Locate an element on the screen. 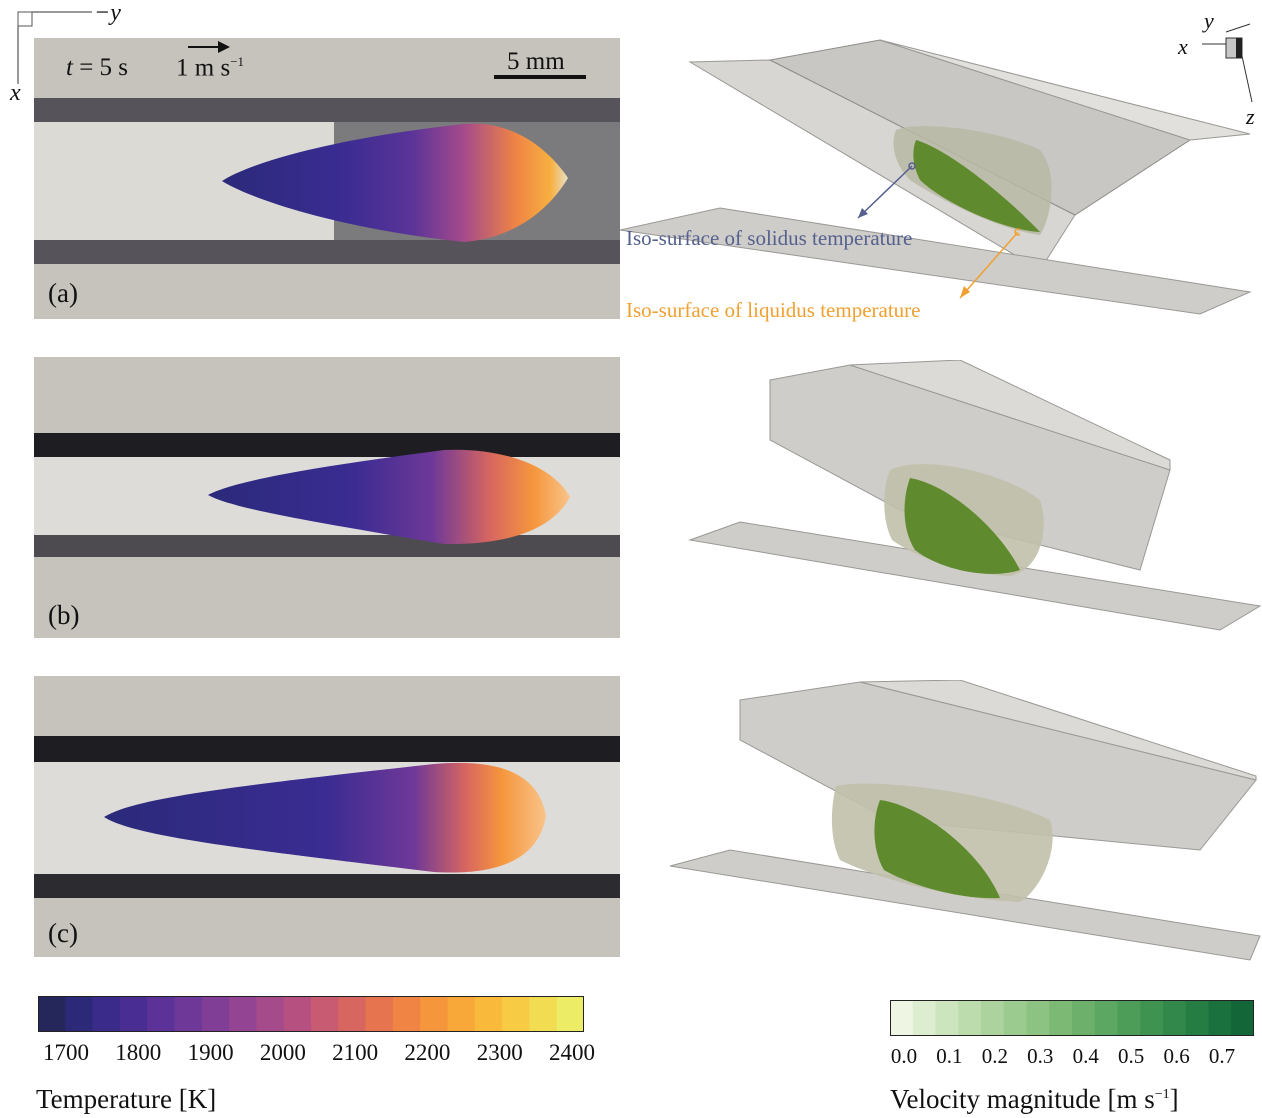 The image size is (1262, 1118). solidus-annotation: Iso-surface of solidus temperature is located at coordinates (769, 238).